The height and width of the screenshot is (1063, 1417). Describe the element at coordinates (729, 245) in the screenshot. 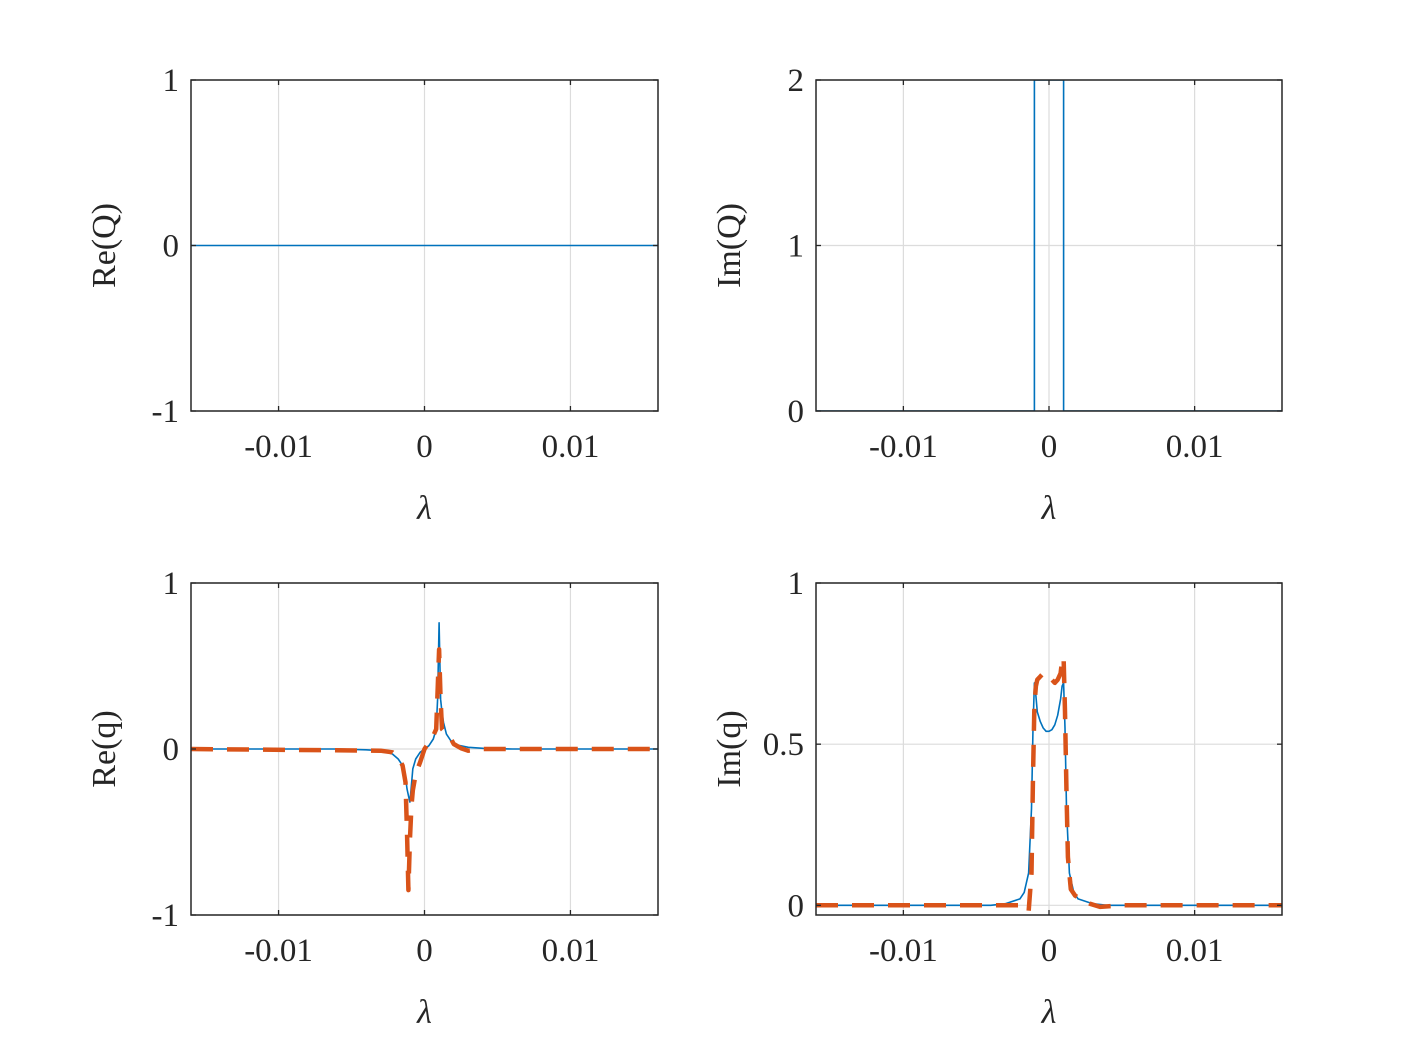

I see `y-axis-label-im-Q: Im(Q)` at that location.